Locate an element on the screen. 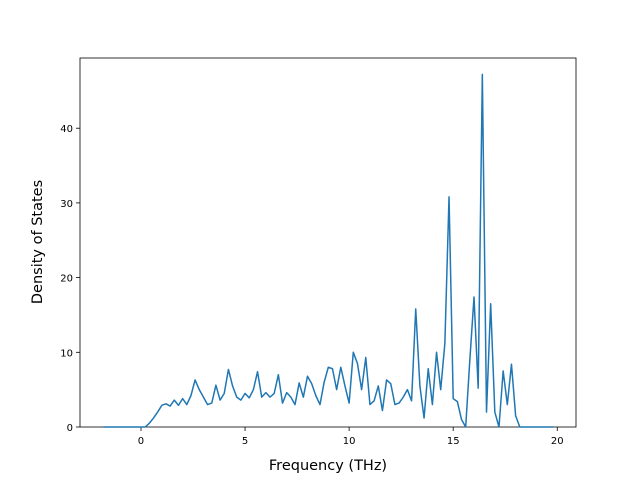  x-tick-label: 20 is located at coordinates (557, 441).